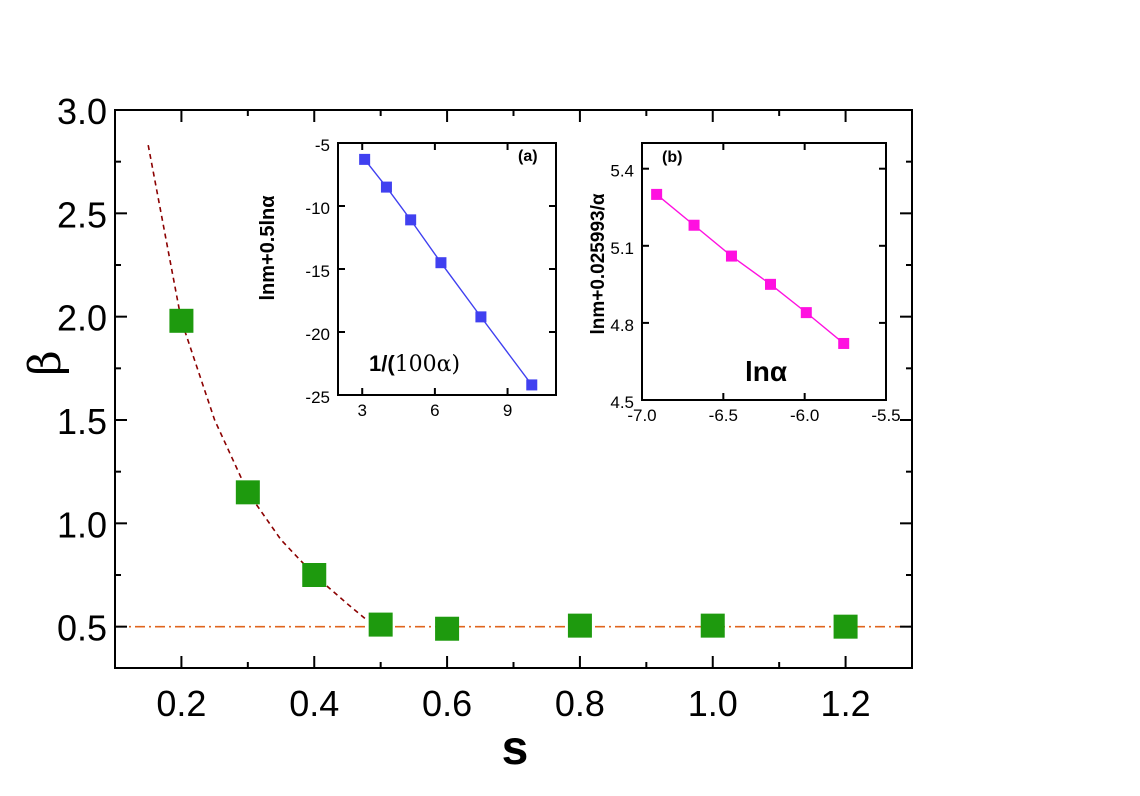 This screenshot has height=796, width=1140. What do you see at coordinates (181, 703) in the screenshot?
I see `main-x-tick-label: 0.2` at bounding box center [181, 703].